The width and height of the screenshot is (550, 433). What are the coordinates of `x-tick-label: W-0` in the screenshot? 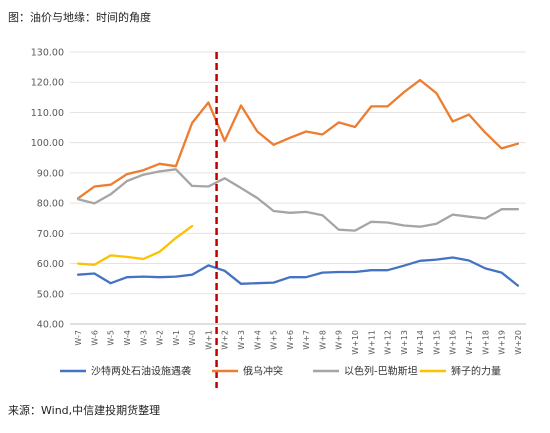 It's located at (192, 338).